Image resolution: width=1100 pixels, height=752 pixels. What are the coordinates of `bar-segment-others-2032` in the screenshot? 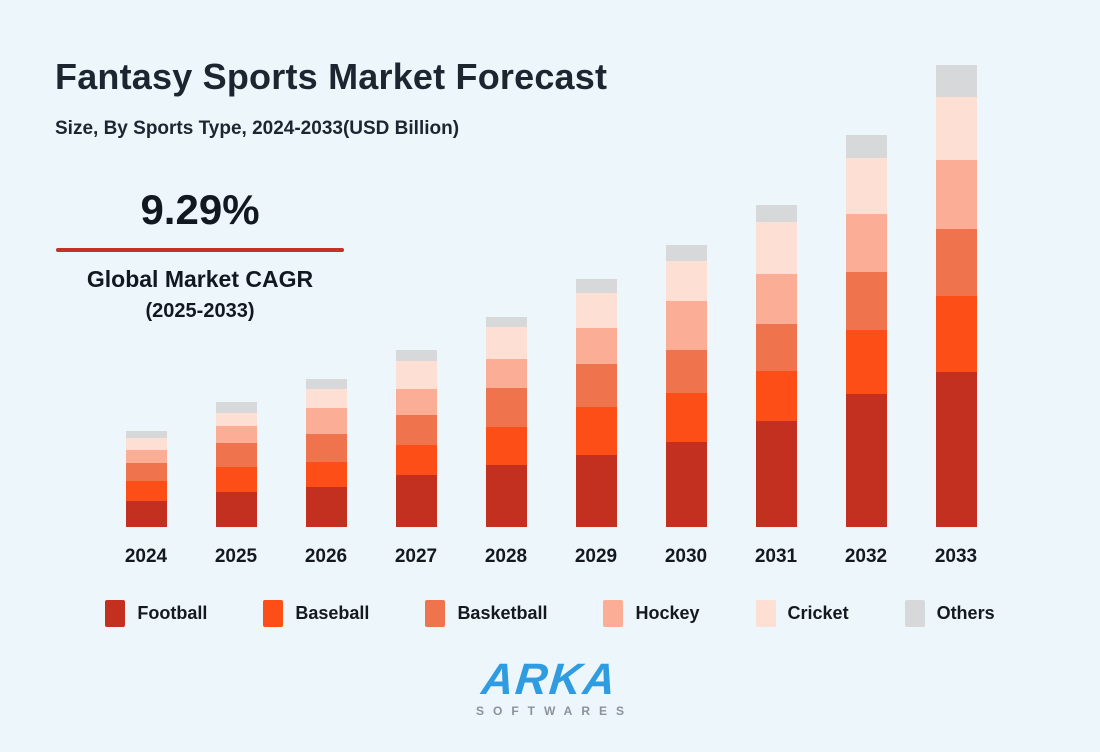 It's located at (866, 146).